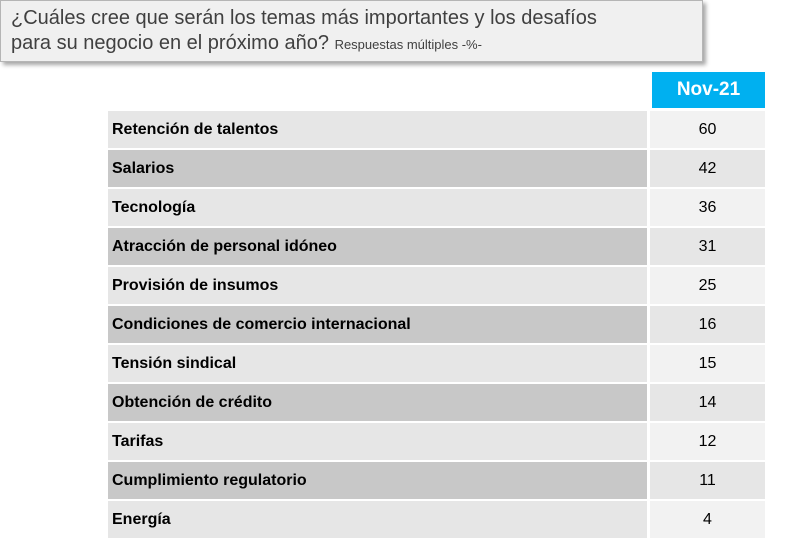 This screenshot has width=800, height=540. Describe the element at coordinates (377, 324) in the screenshot. I see `row-label: Condiciones de comercio internacional` at that location.